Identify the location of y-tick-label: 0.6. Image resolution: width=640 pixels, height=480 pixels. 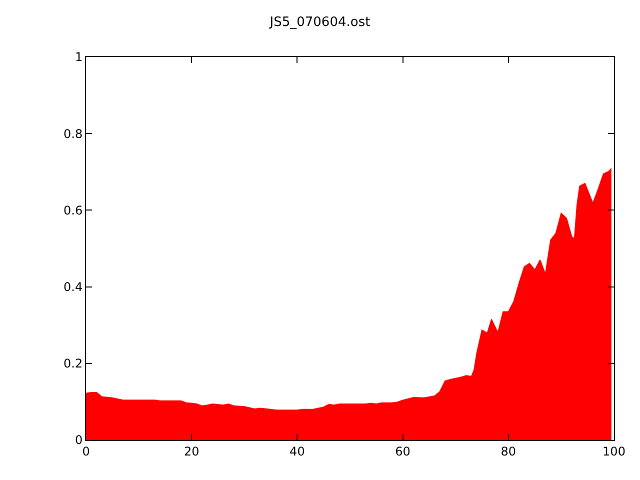
(73, 210).